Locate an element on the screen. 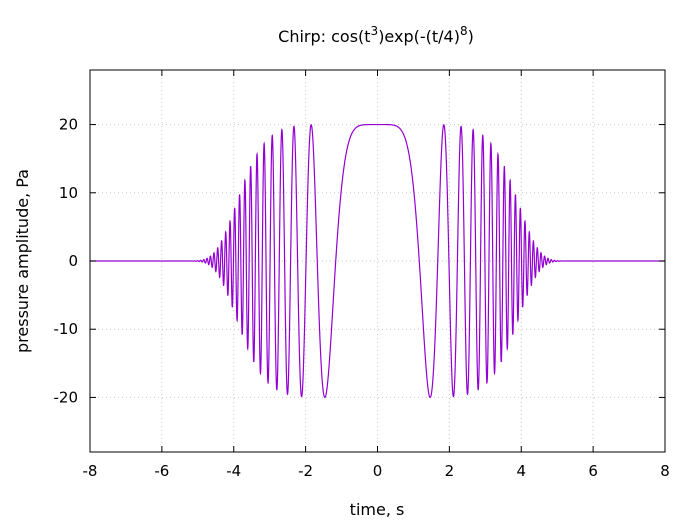  chart-title-sup1: 3 is located at coordinates (375, 31).